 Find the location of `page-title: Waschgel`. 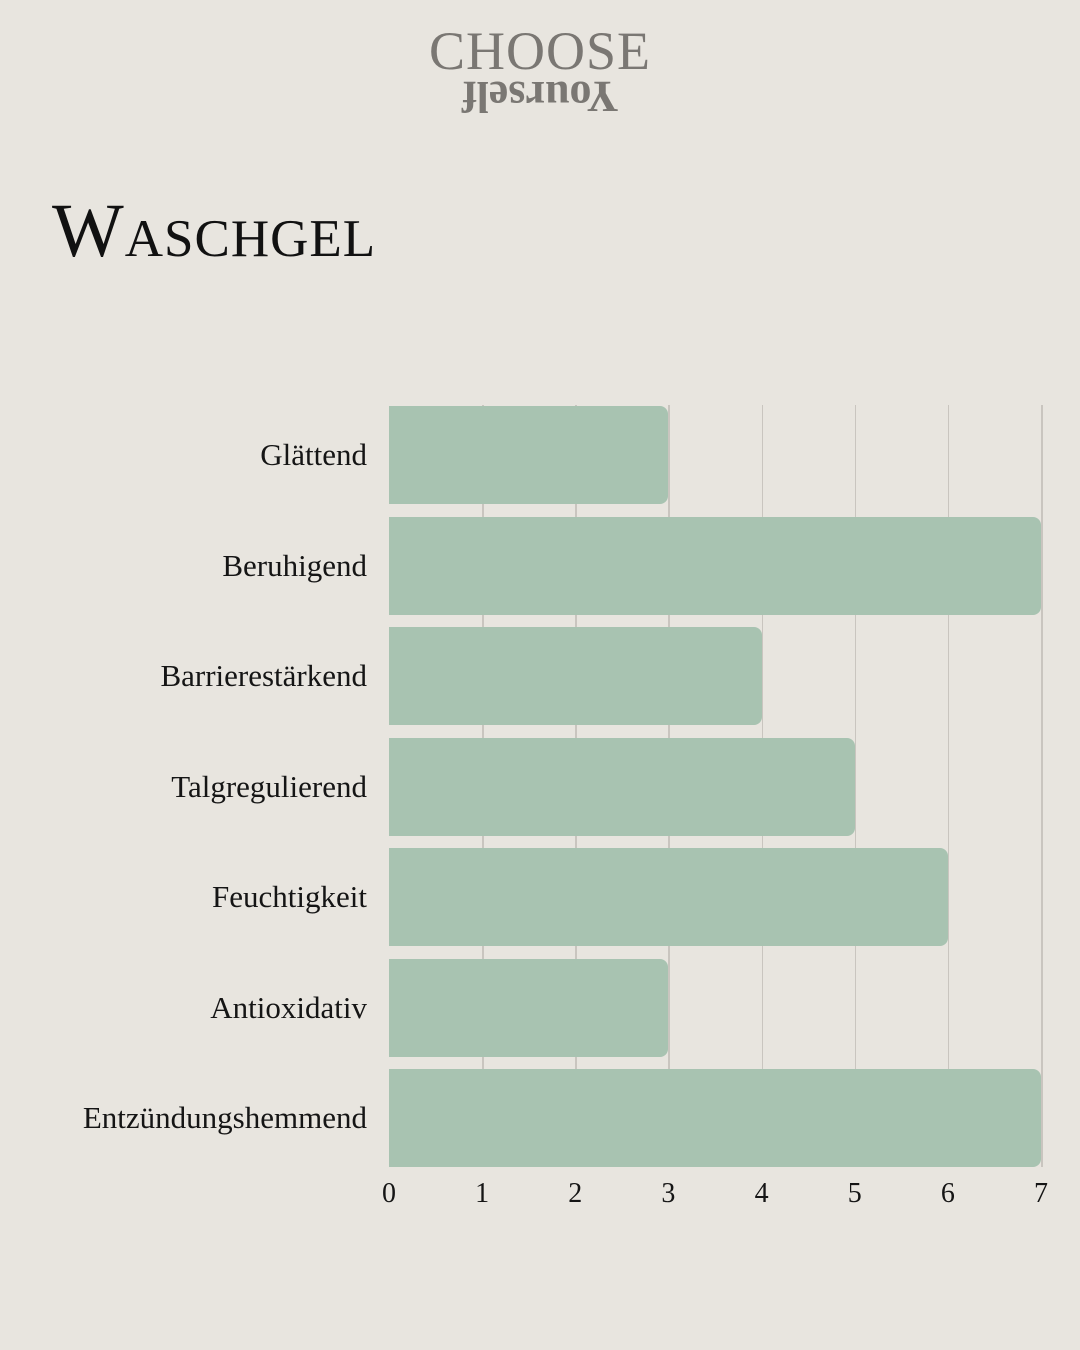

page-title: Waschgel is located at coordinates (214, 231).